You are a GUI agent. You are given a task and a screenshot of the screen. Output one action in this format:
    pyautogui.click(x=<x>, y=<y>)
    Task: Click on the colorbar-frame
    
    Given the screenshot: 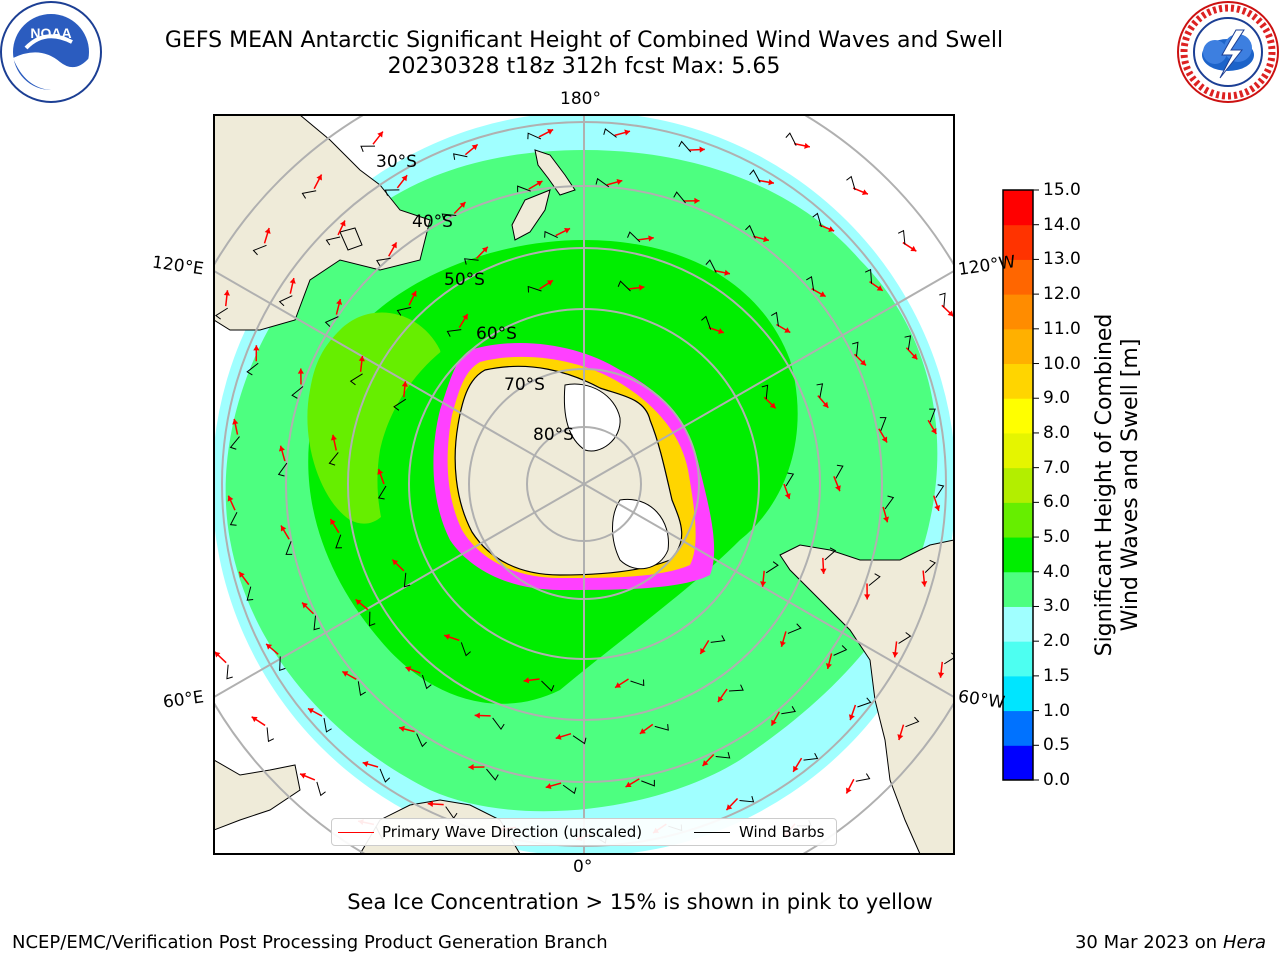 What is the action you would take?
    pyautogui.click(x=1018, y=485)
    